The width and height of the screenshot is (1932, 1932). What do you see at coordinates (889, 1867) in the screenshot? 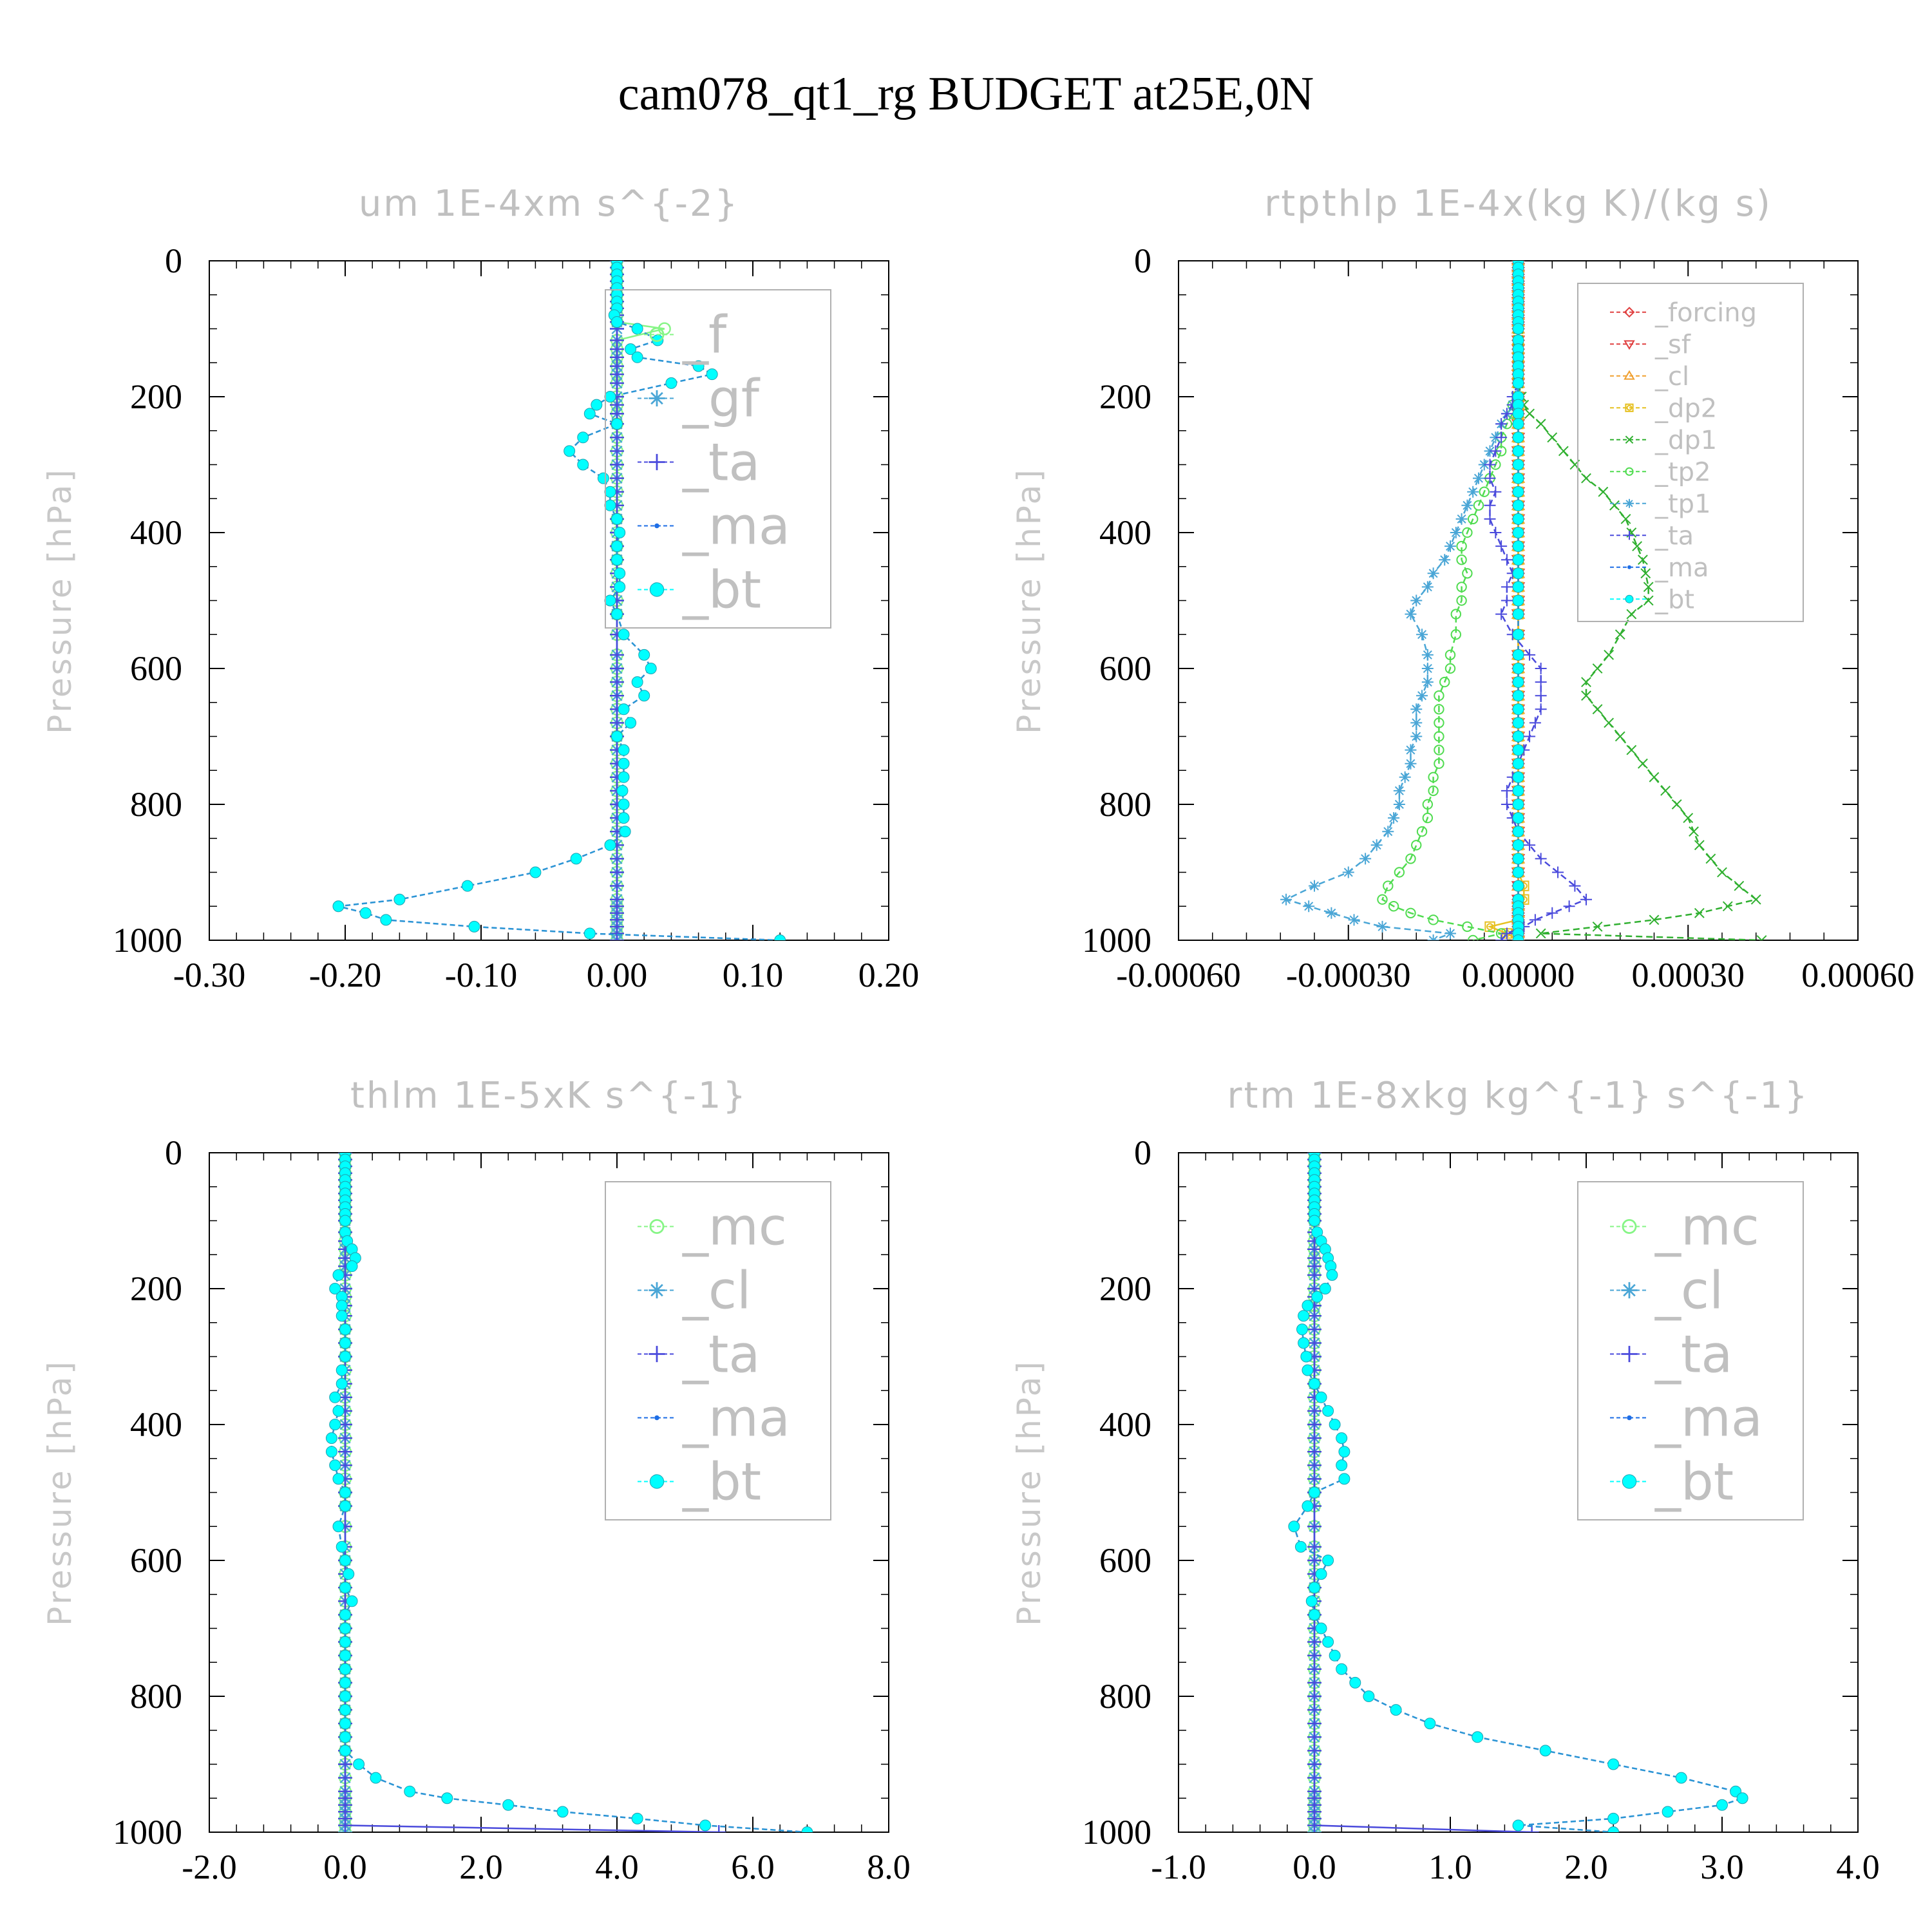
I see `x-tick-label: 8.0` at bounding box center [889, 1867].